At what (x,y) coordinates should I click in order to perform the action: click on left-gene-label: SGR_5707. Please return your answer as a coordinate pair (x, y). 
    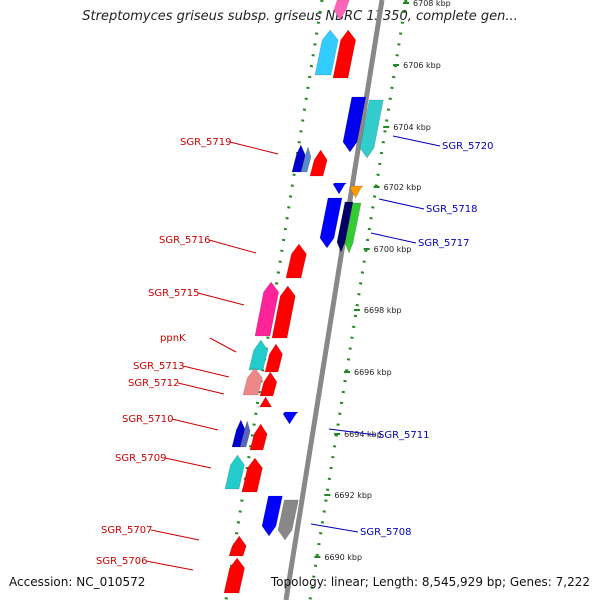
    Looking at the image, I should click on (127, 530).